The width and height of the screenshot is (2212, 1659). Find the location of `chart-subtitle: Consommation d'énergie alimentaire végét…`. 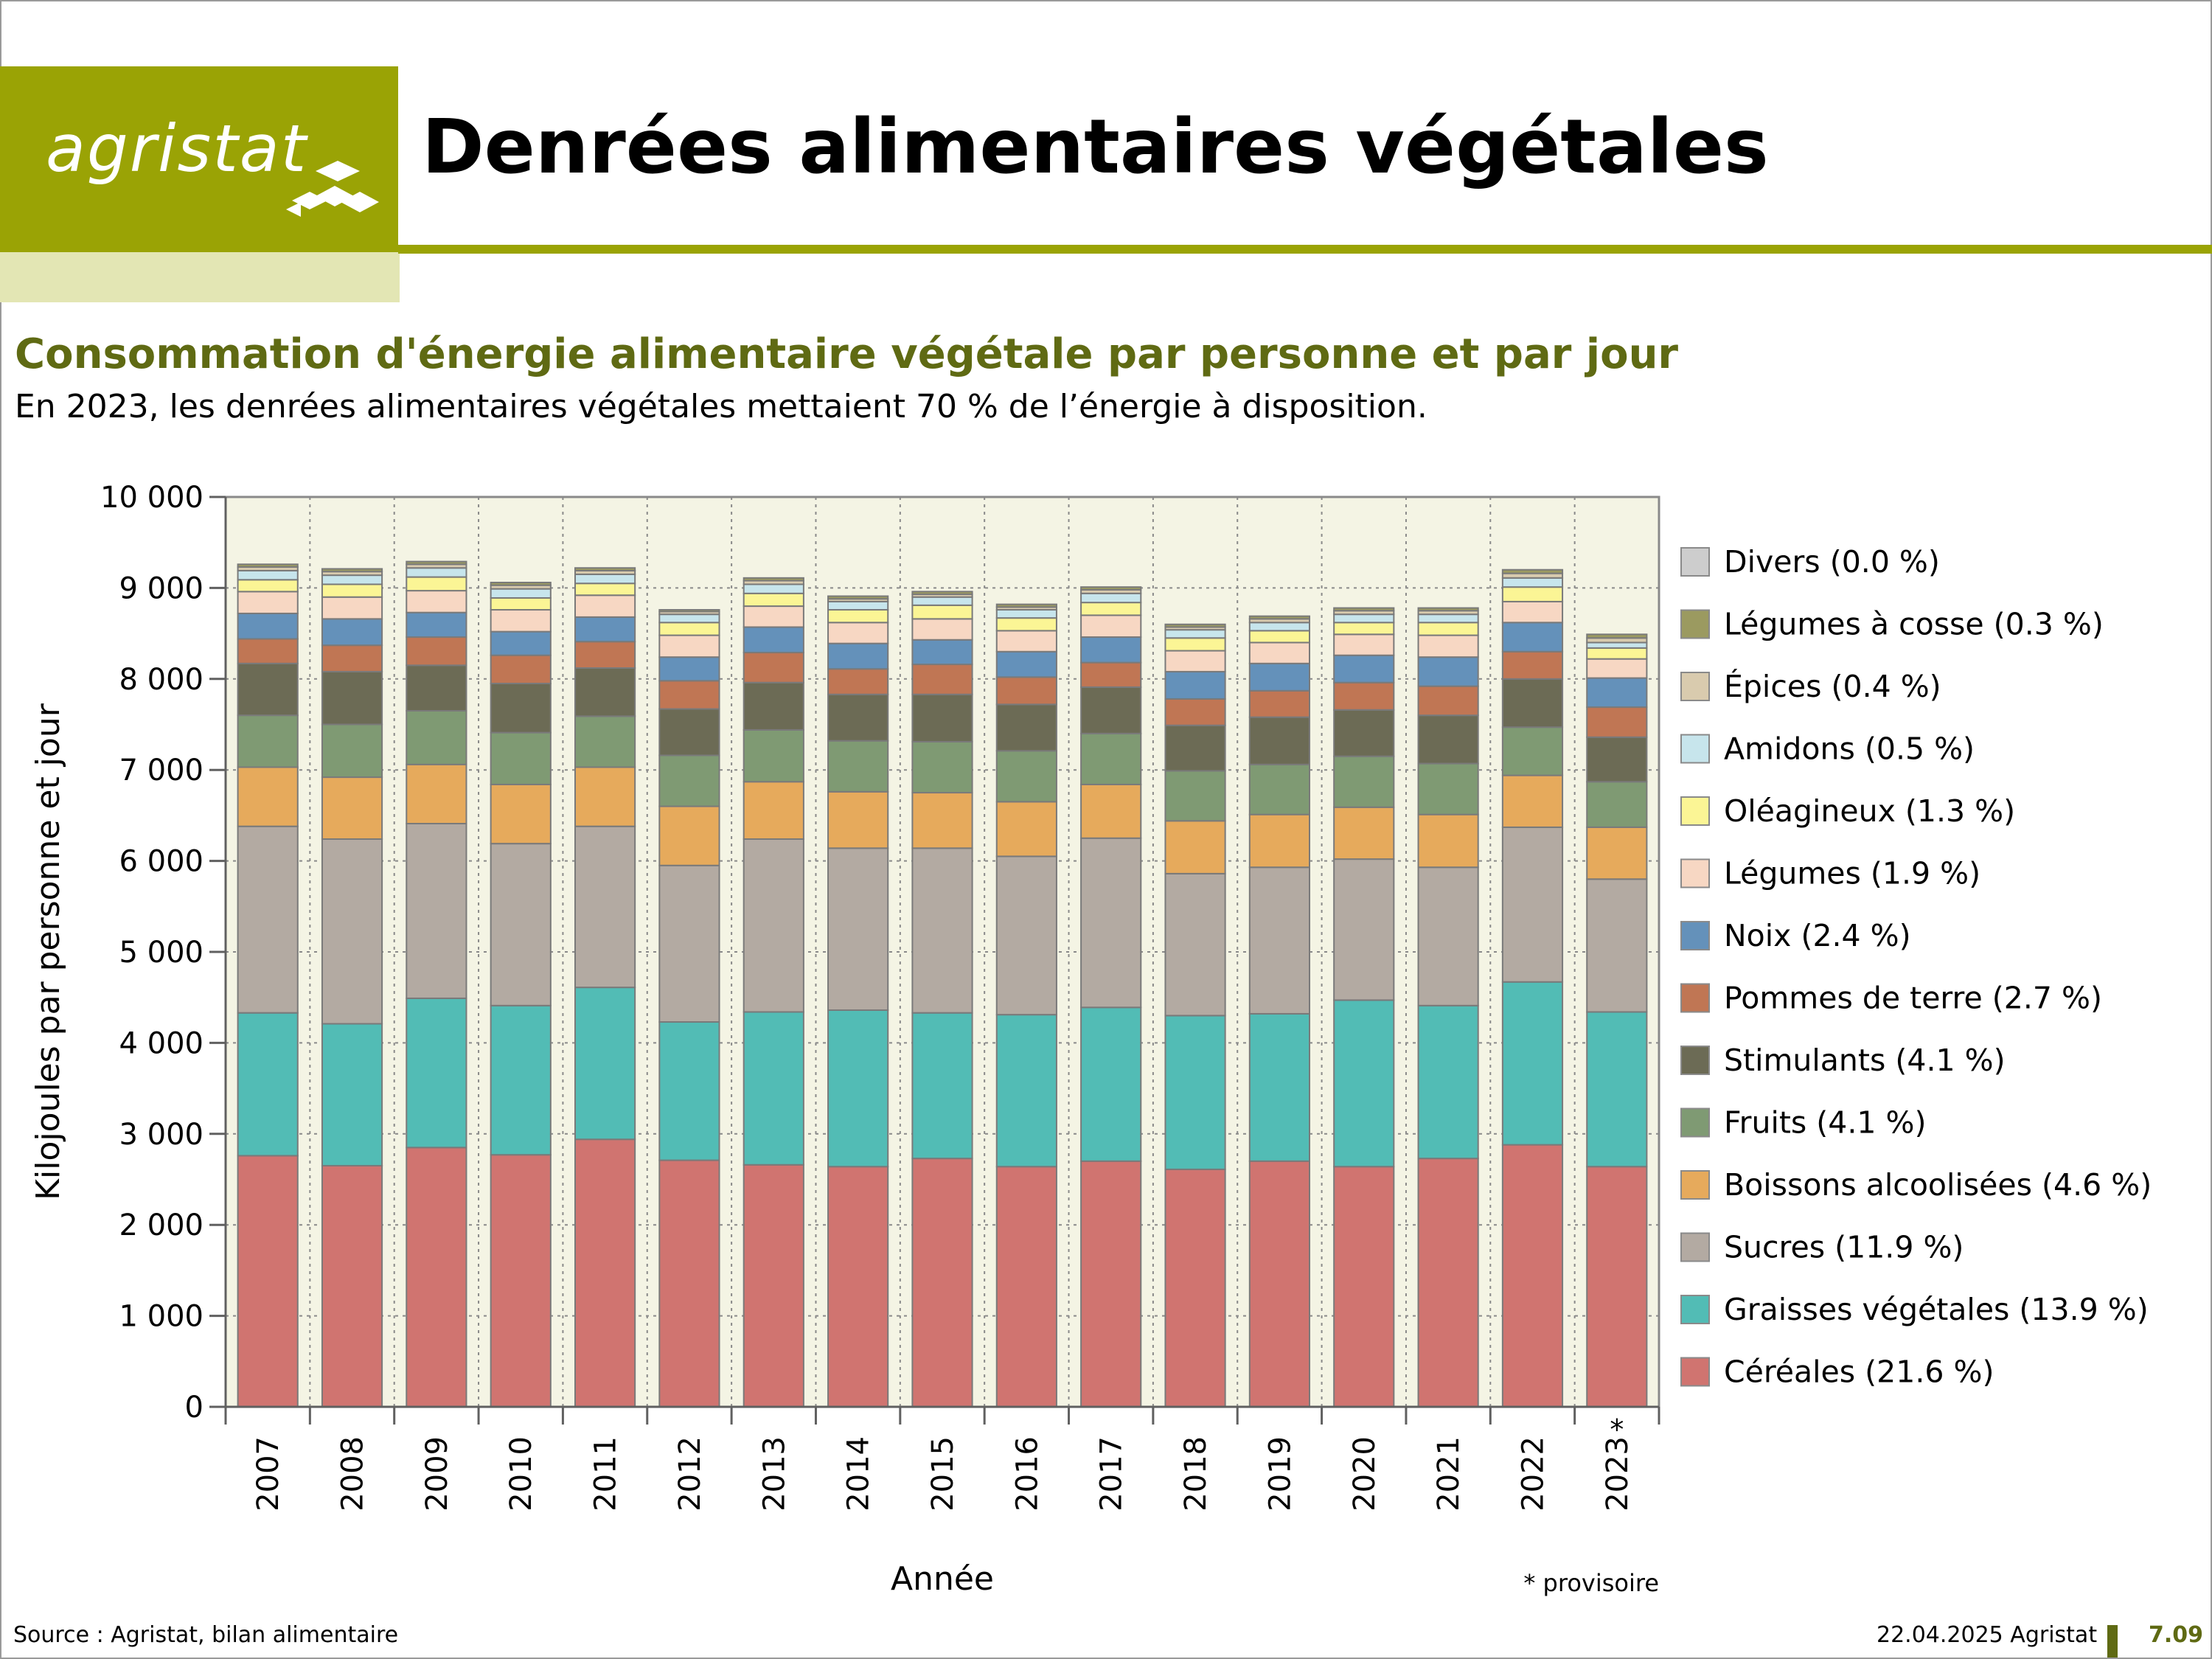

chart-subtitle: Consommation d'énergie alimentaire végét… is located at coordinates (847, 354).